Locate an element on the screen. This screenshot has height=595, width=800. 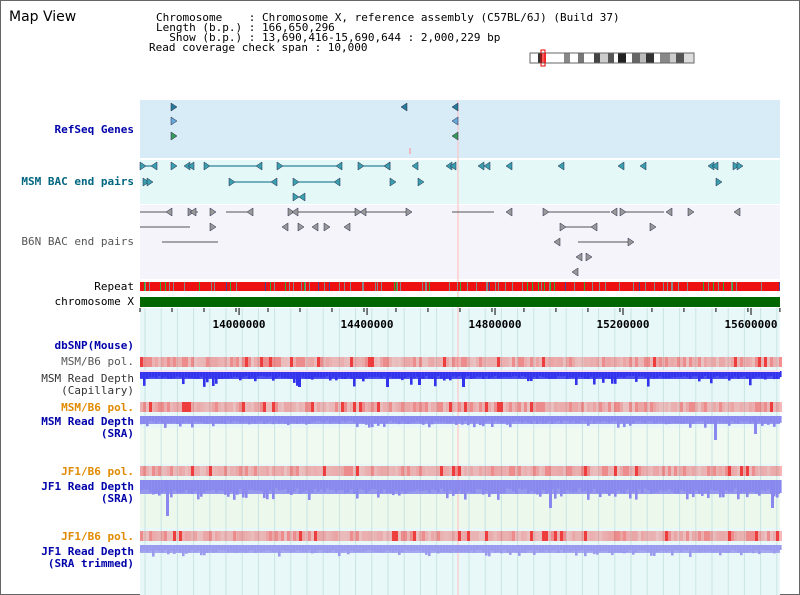
axis-tick-label: 15200000 is located at coordinates (623, 324).